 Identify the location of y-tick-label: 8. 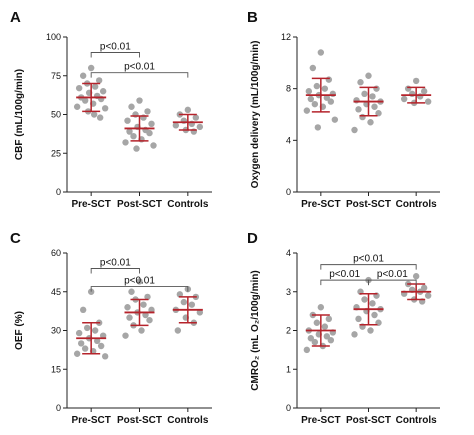
(288, 89).